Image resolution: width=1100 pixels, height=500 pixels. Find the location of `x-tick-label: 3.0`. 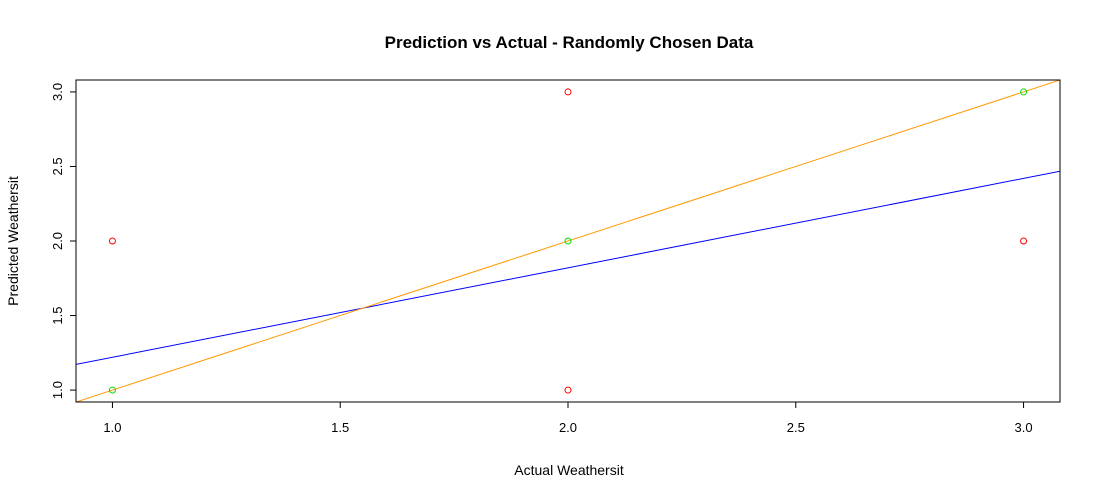

x-tick-label: 3.0 is located at coordinates (1024, 427).